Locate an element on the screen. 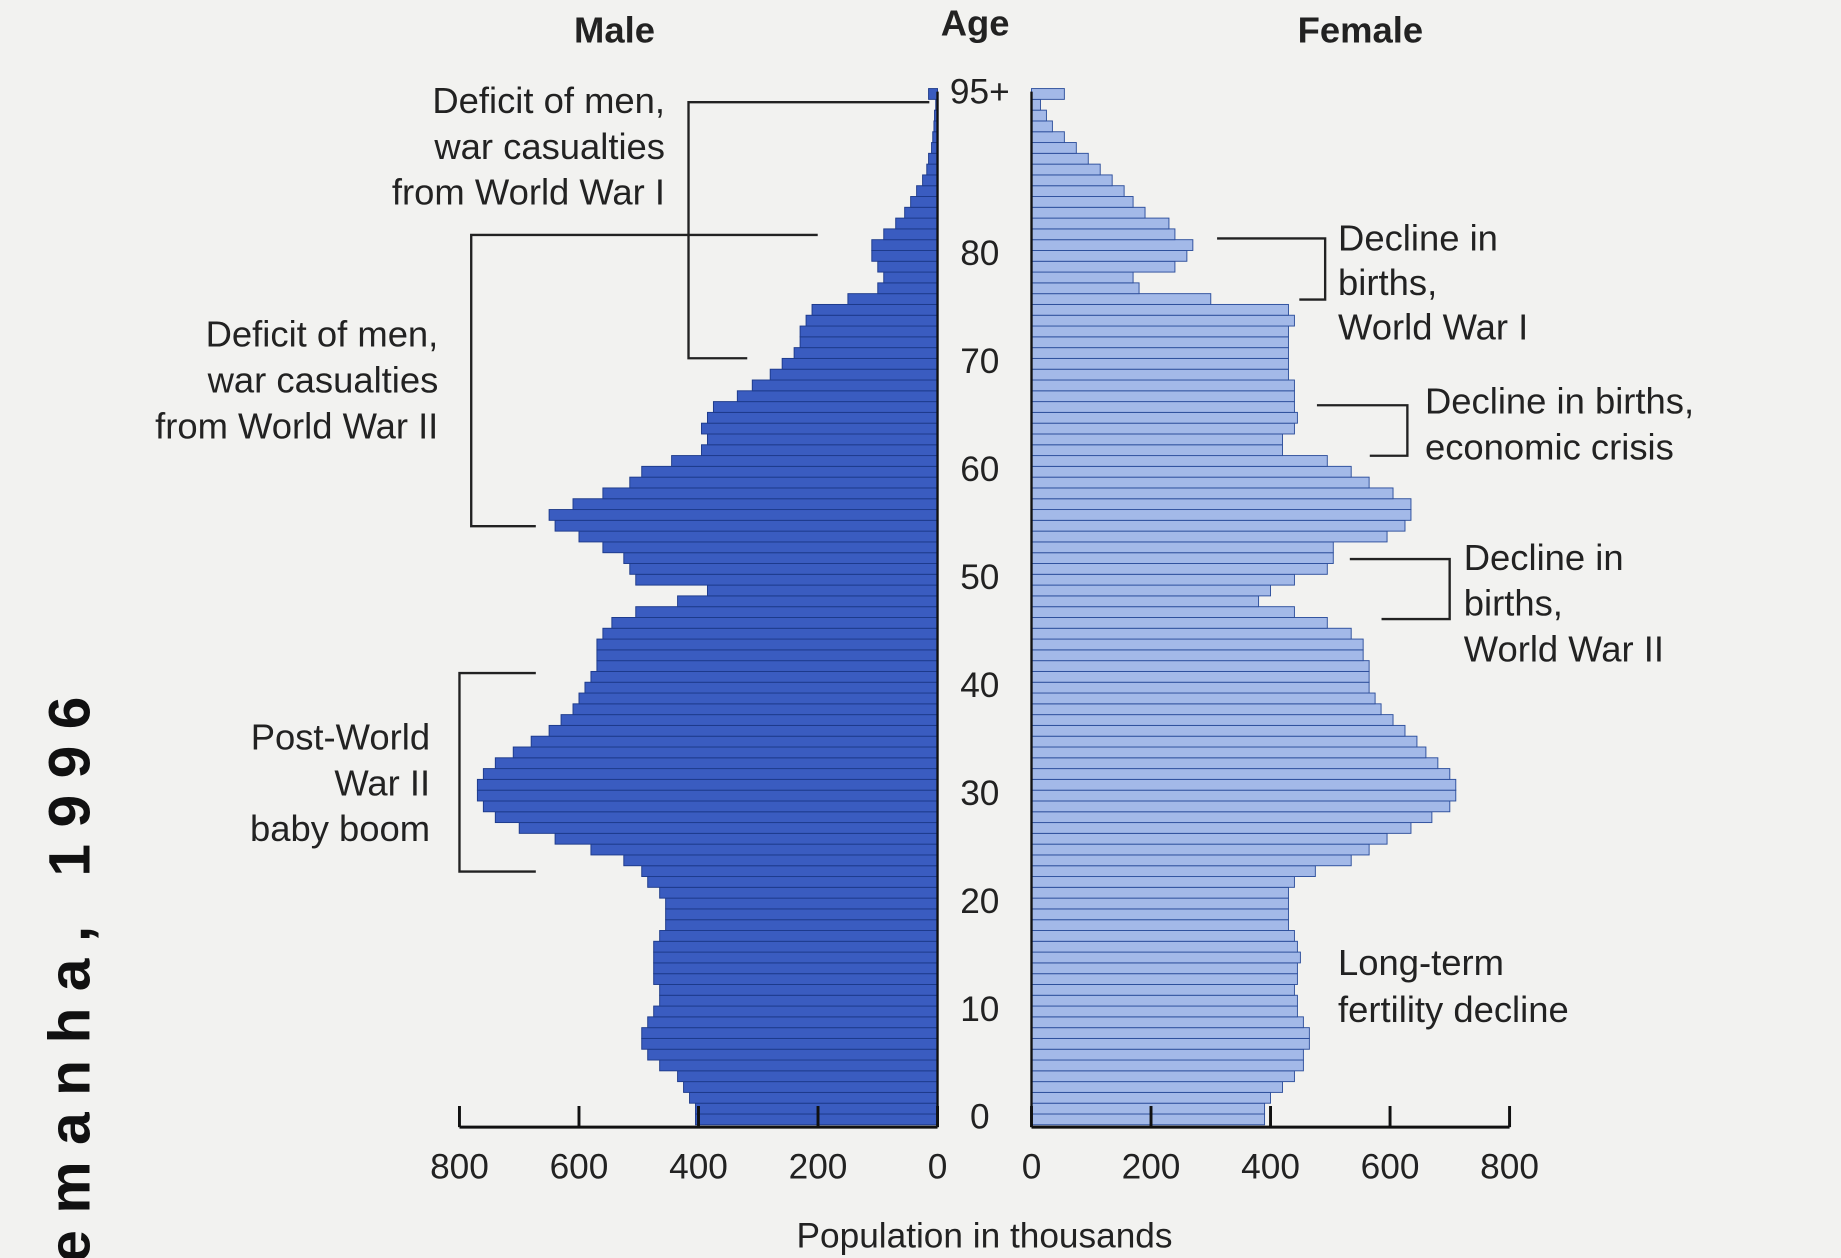 This screenshot has width=1841, height=1258. annotation: Post-World is located at coordinates (340, 737).